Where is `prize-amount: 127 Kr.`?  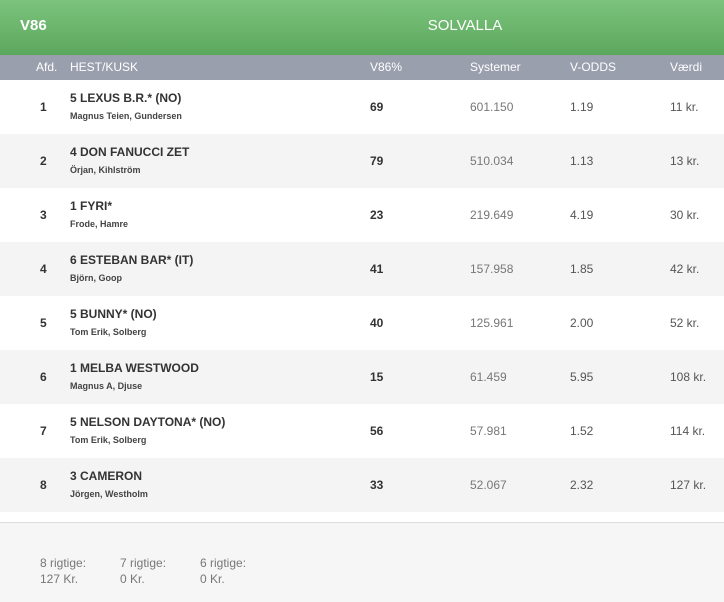 prize-amount: 127 Kr. is located at coordinates (59, 579).